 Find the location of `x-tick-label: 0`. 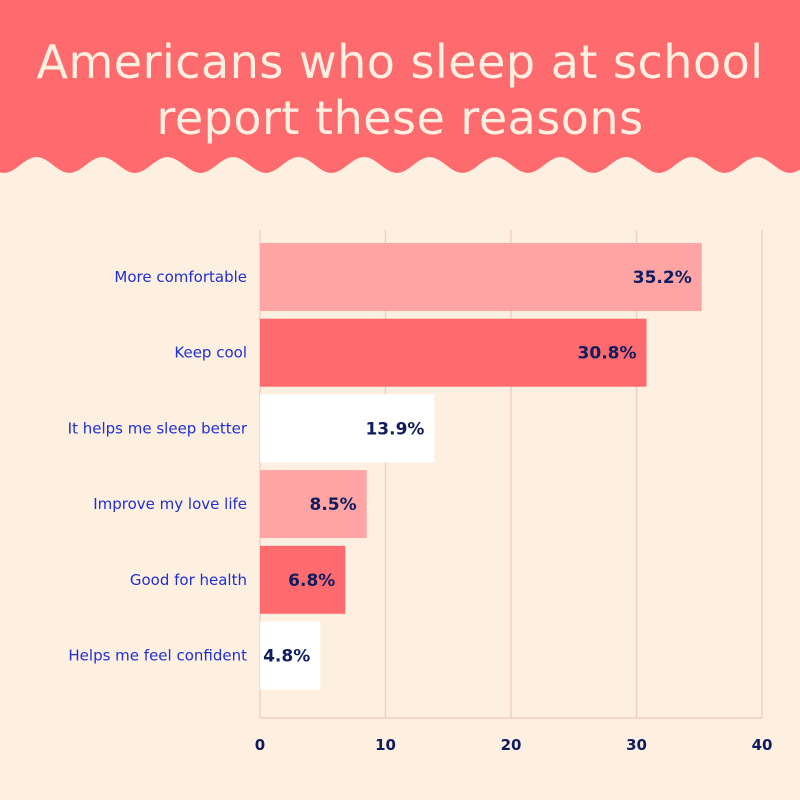

x-tick-label: 0 is located at coordinates (260, 745).